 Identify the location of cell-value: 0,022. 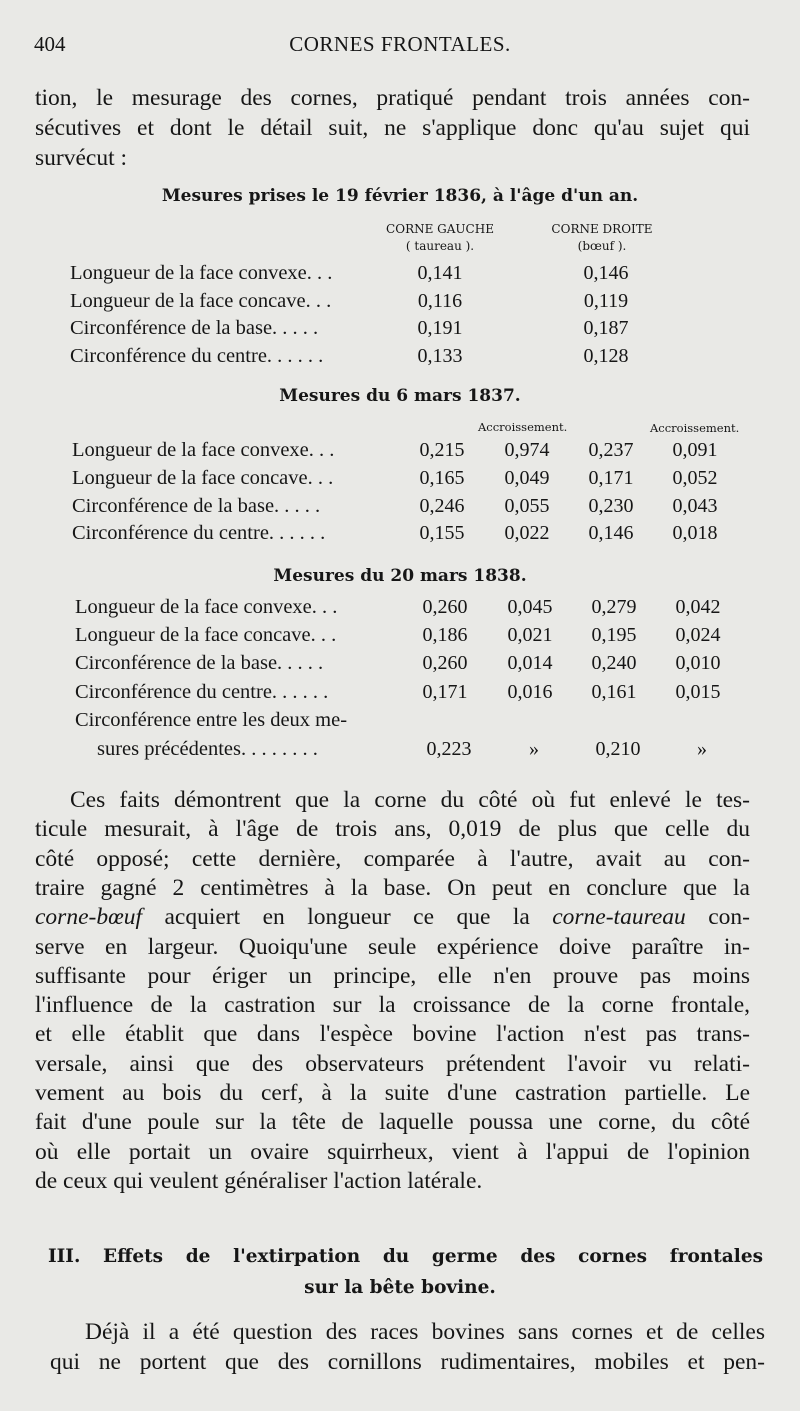
(527, 533).